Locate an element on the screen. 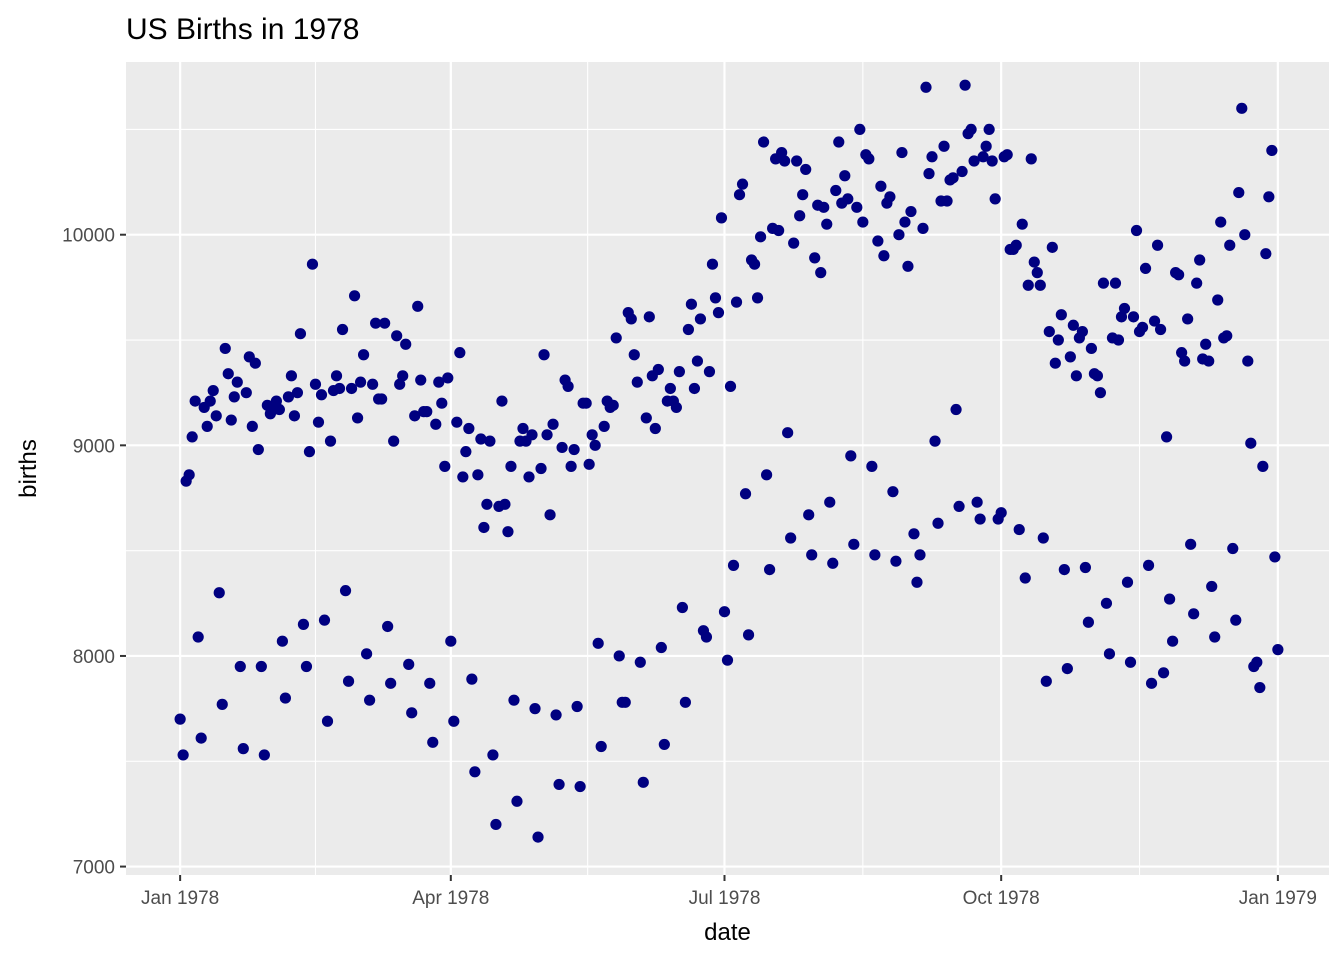 Image resolution: width=1344 pixels, height=960 pixels. x-axis-title: date is located at coordinates (727, 932).